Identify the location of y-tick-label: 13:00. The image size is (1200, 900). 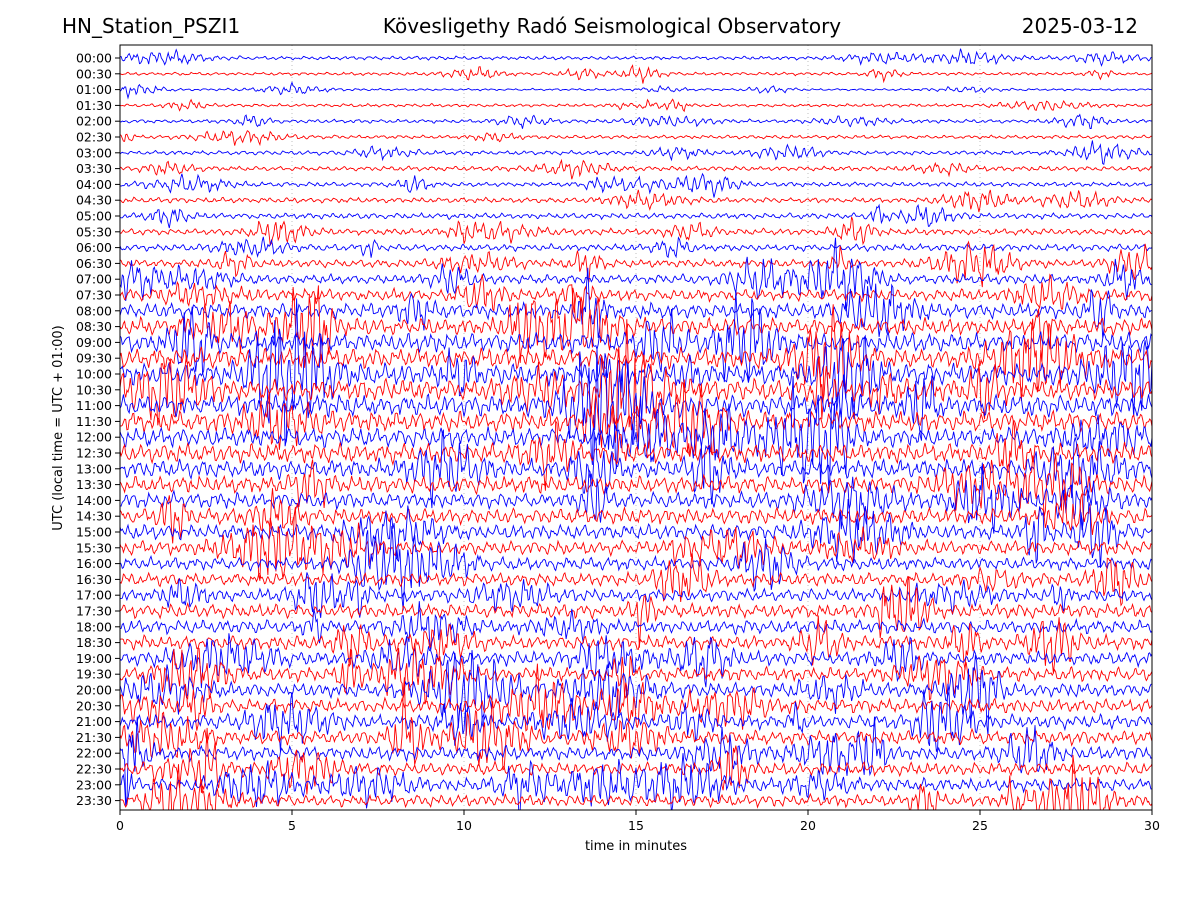
(94, 468).